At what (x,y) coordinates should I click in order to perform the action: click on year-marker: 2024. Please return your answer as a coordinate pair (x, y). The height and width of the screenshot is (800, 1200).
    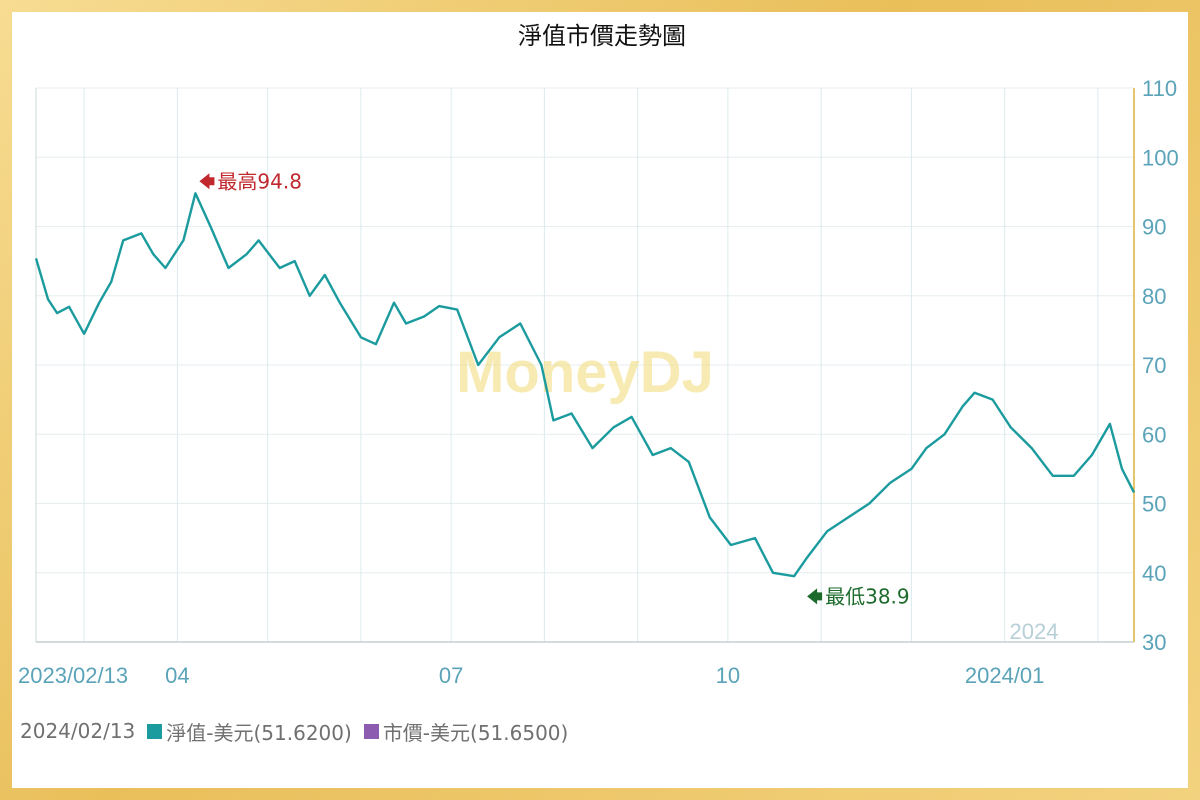
    Looking at the image, I should click on (1034, 631).